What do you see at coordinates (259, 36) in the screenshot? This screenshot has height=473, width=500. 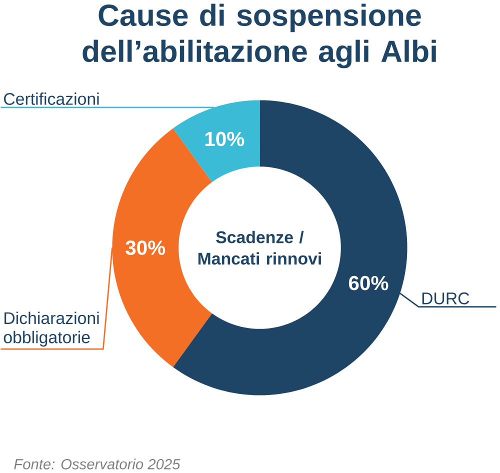 I see `chart-title: Cause di sospensione dell’abilitazione agli Albi` at bounding box center [259, 36].